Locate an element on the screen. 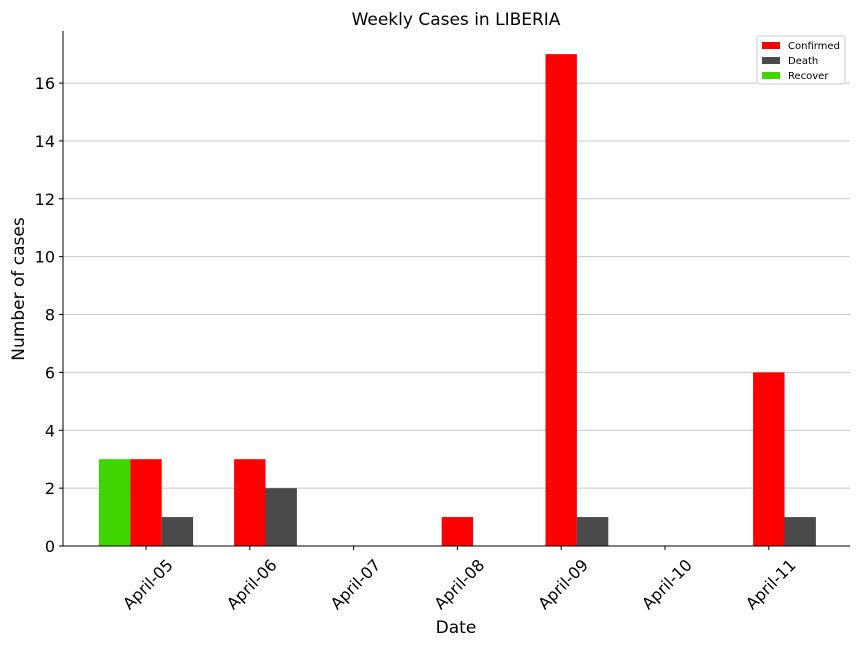 The image size is (864, 648). y-tick-label: 10 is located at coordinates (45, 257).